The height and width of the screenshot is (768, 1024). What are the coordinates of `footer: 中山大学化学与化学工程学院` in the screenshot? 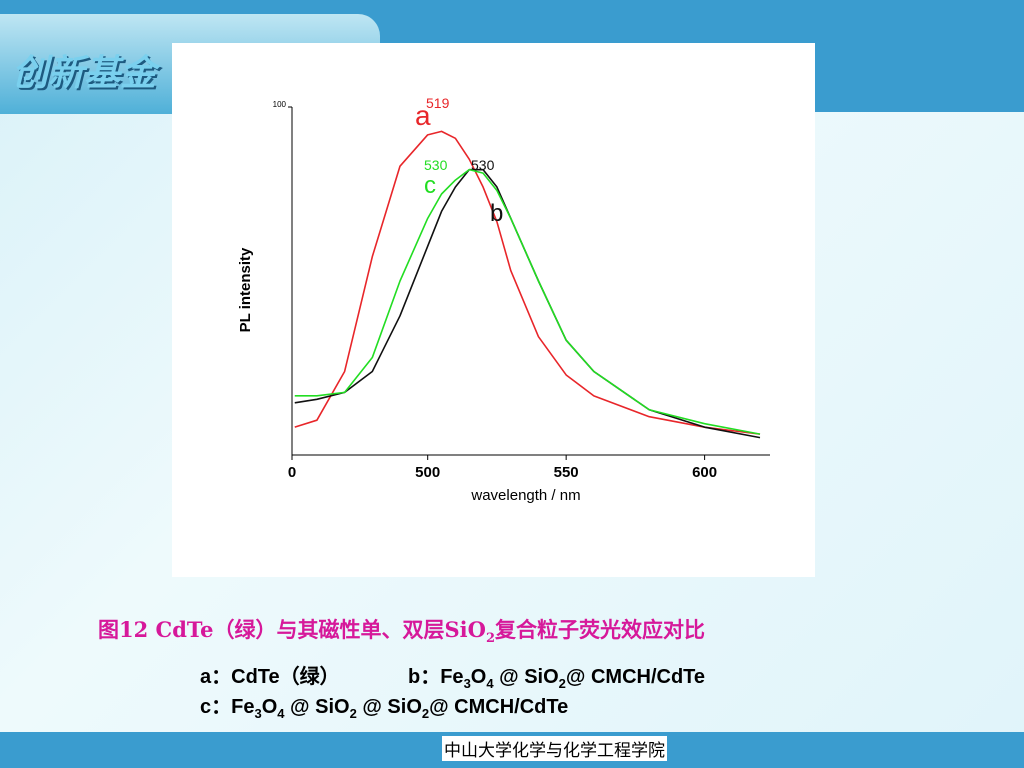 It's located at (554, 748).